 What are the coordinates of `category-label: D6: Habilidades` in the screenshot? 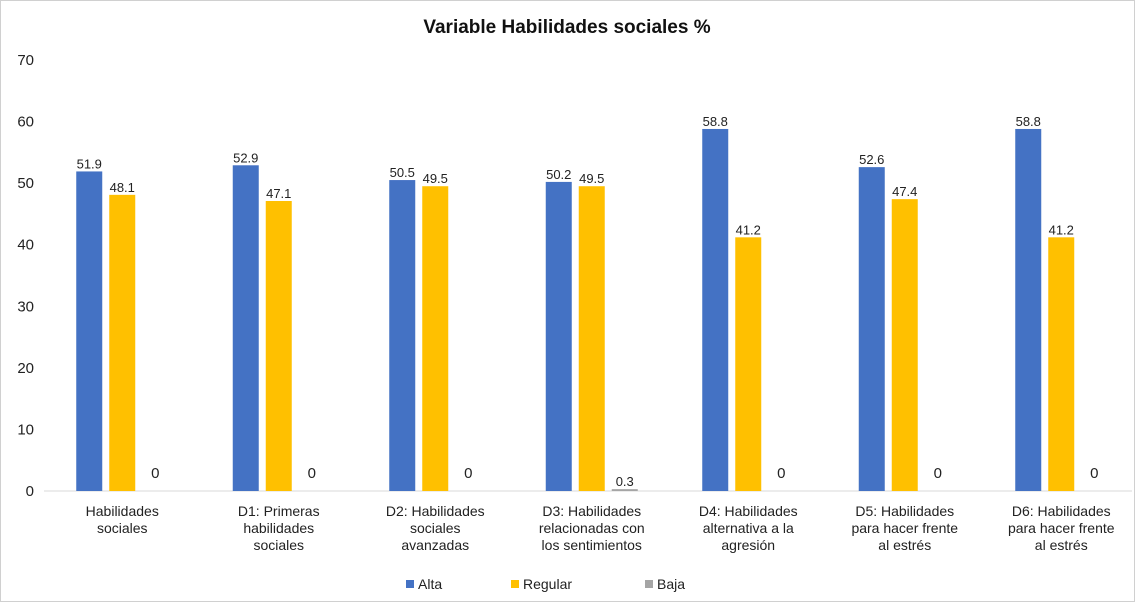 It's located at (1061, 511).